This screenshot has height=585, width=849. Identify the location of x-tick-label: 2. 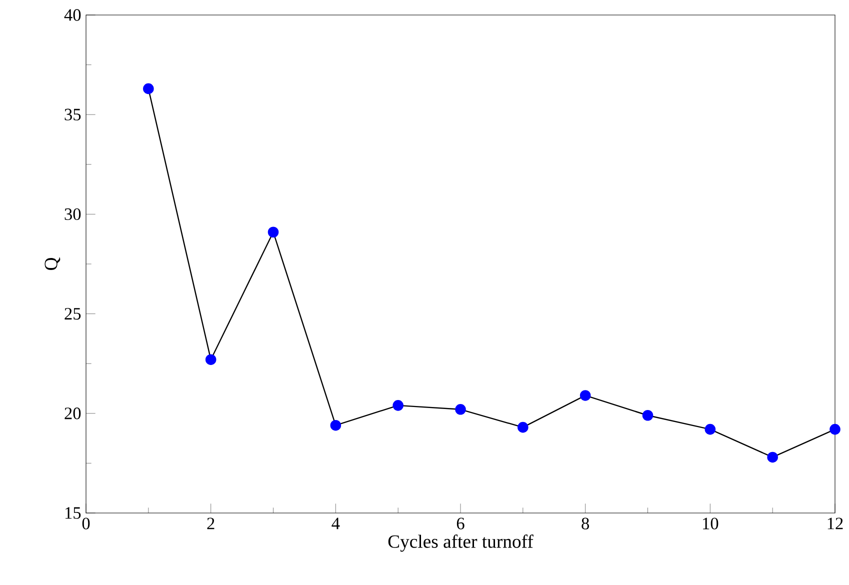
(210, 524).